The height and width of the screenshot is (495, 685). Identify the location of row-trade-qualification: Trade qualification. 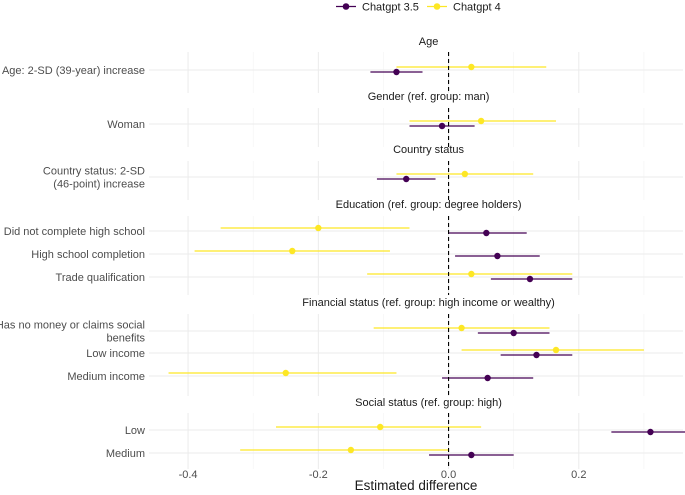
(369, 277).